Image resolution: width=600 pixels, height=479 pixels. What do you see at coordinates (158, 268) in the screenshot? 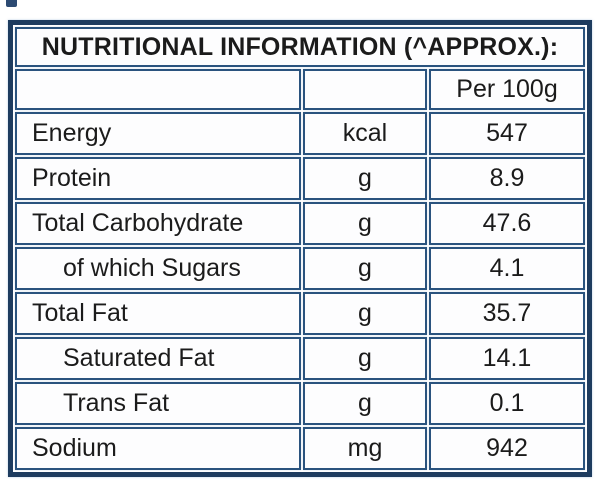
I see `row-label: of which Sugars` at bounding box center [158, 268].